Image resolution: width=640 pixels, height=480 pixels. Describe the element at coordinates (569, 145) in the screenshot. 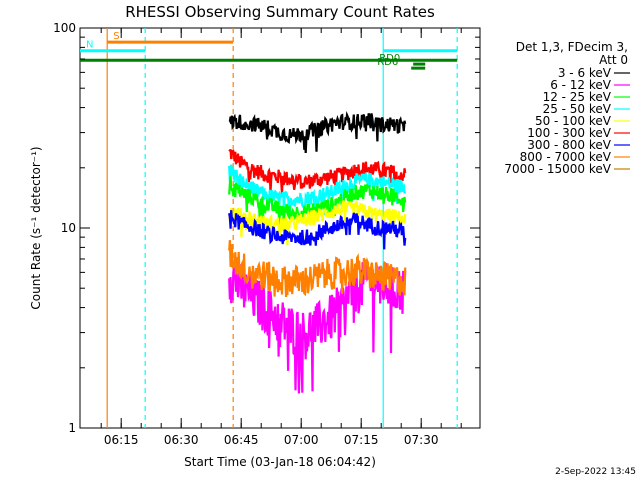

I see `legend-entry-label: 300 - 800 keV` at that location.